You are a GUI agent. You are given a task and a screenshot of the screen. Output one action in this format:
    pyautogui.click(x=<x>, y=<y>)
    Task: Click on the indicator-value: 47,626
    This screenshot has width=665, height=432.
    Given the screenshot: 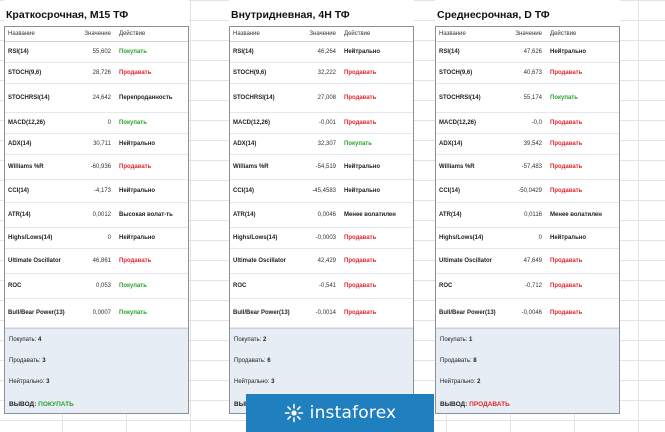 What is the action you would take?
    pyautogui.click(x=532, y=52)
    